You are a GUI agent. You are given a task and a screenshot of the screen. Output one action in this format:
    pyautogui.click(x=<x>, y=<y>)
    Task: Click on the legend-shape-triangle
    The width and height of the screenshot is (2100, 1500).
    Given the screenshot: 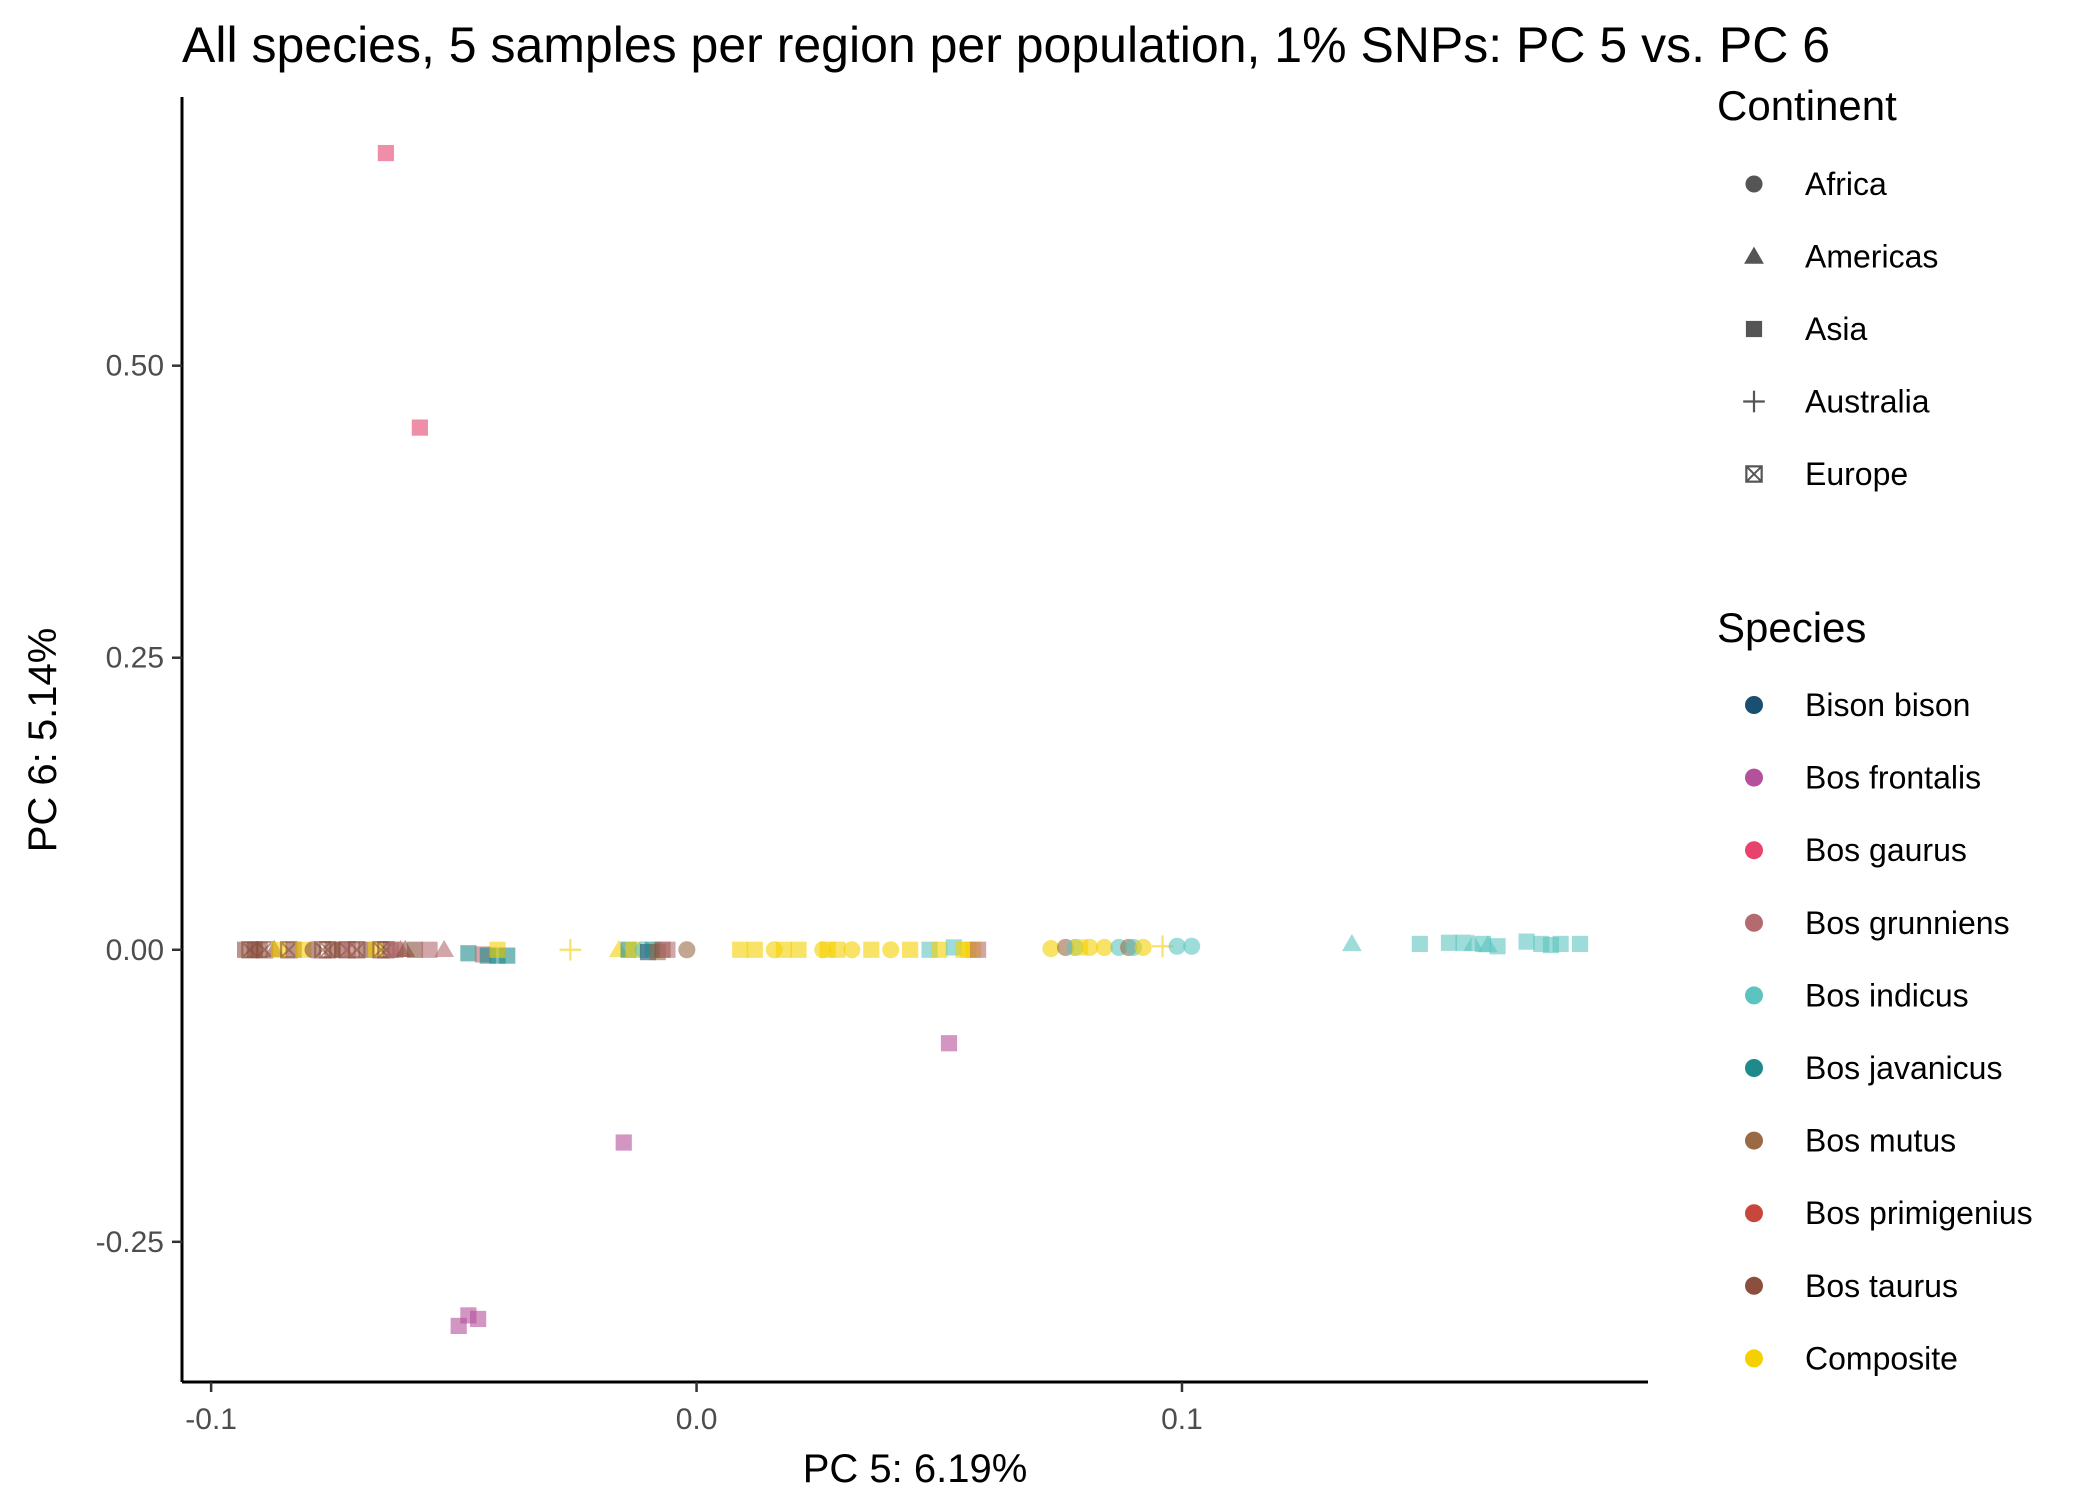 What is the action you would take?
    pyautogui.click(x=1754, y=255)
    